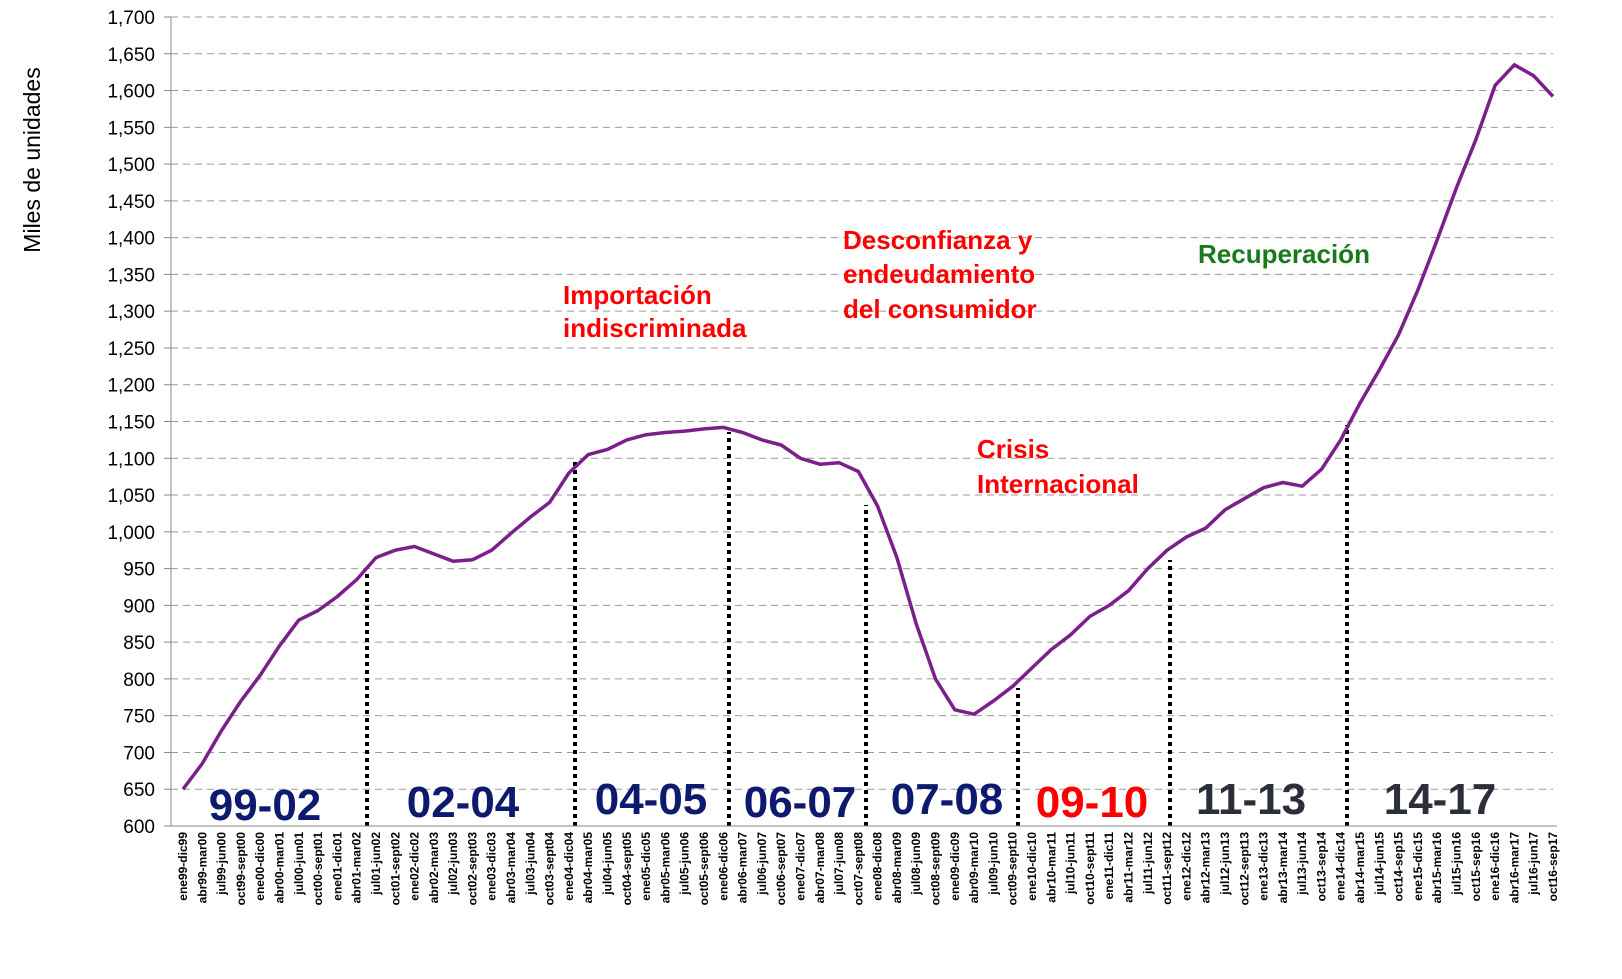  I want to click on y-tick-label: 1,650, so click(131, 55).